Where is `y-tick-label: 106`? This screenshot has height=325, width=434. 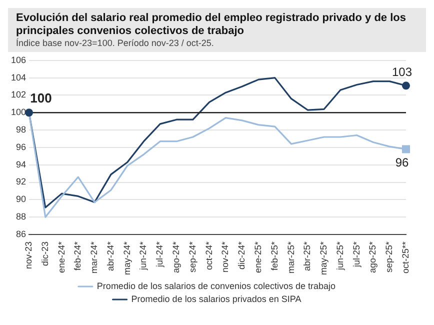 y-tick-label: 106 is located at coordinates (18, 59).